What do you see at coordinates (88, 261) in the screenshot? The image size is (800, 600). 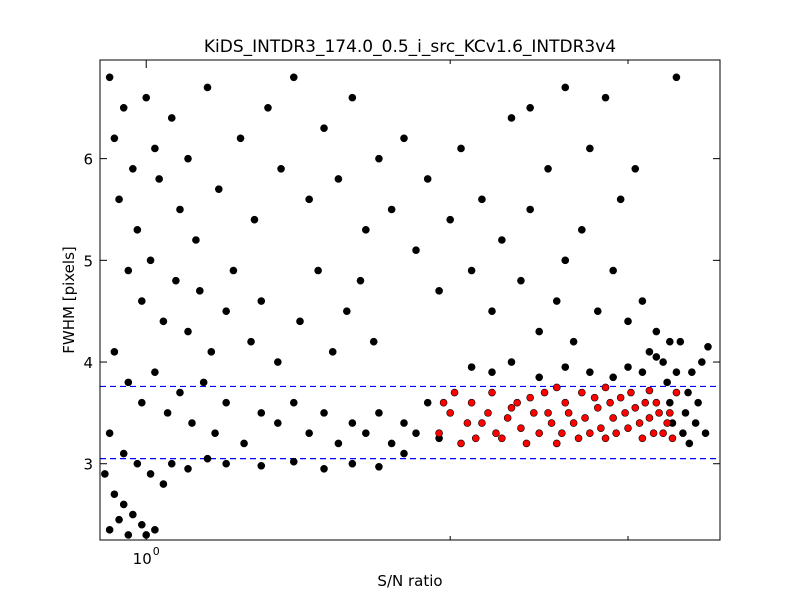 I see `y-tick-label: 5` at bounding box center [88, 261].